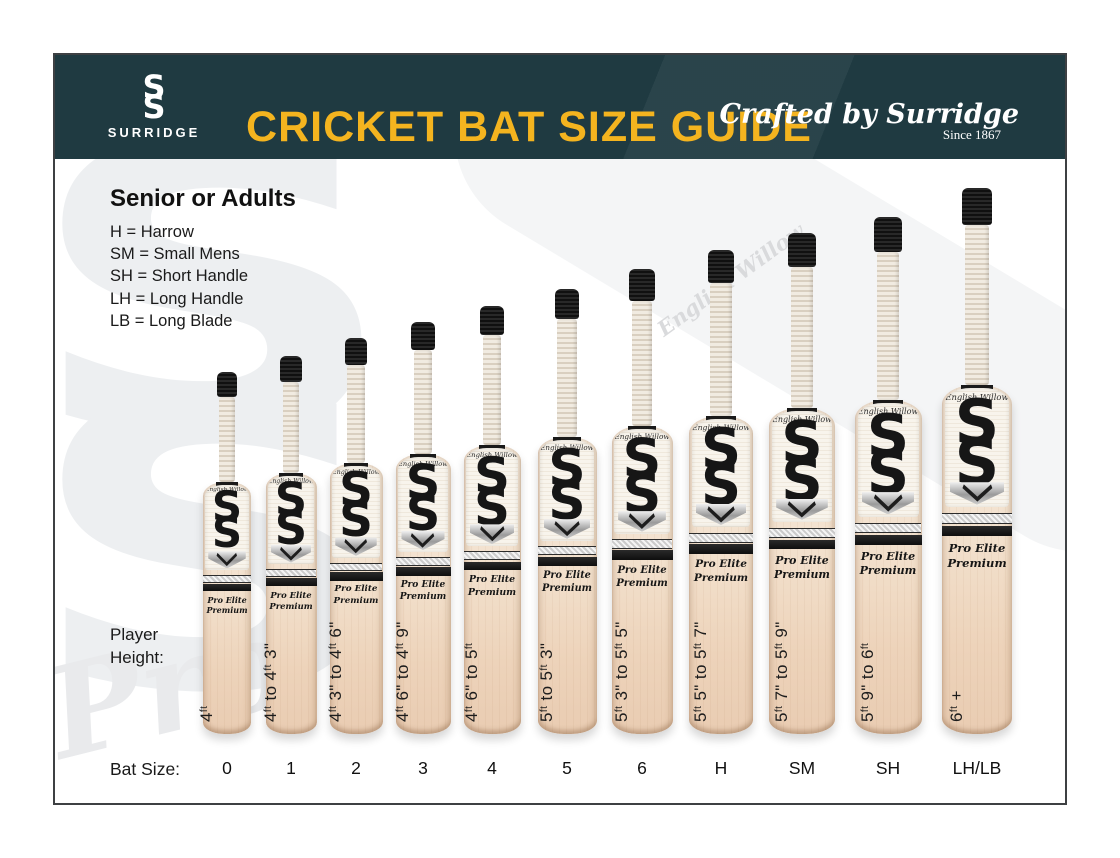 The width and height of the screenshot is (1120, 858). Describe the element at coordinates (171, 320) in the screenshot. I see `legend-item-long-blade: LB = Long Blade` at that location.